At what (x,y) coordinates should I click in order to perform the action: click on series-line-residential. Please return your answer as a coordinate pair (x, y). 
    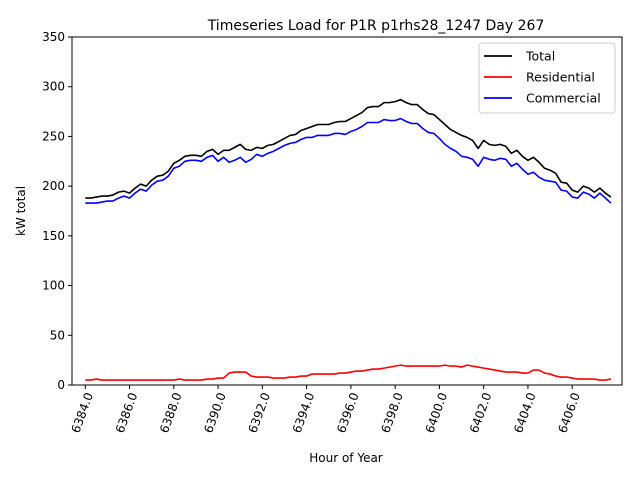
    Looking at the image, I should click on (348, 372).